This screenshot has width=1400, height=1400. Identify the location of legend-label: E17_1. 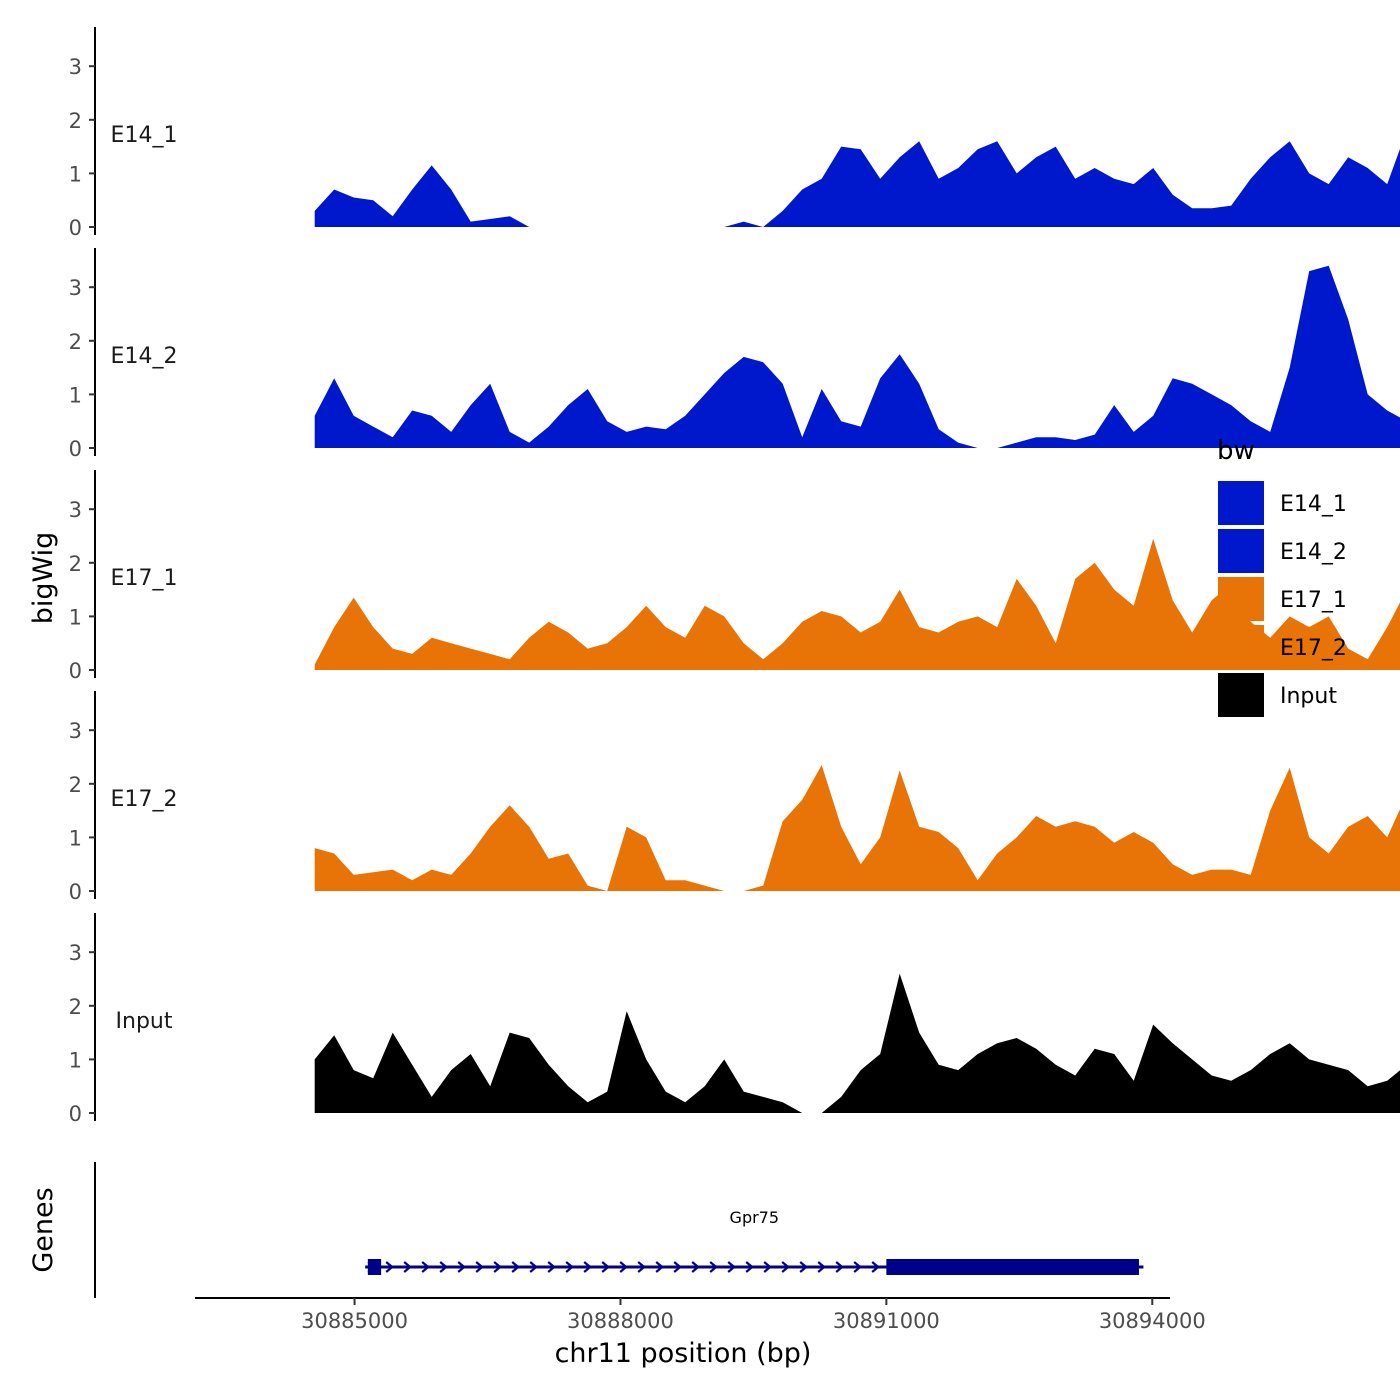
(1313, 600).